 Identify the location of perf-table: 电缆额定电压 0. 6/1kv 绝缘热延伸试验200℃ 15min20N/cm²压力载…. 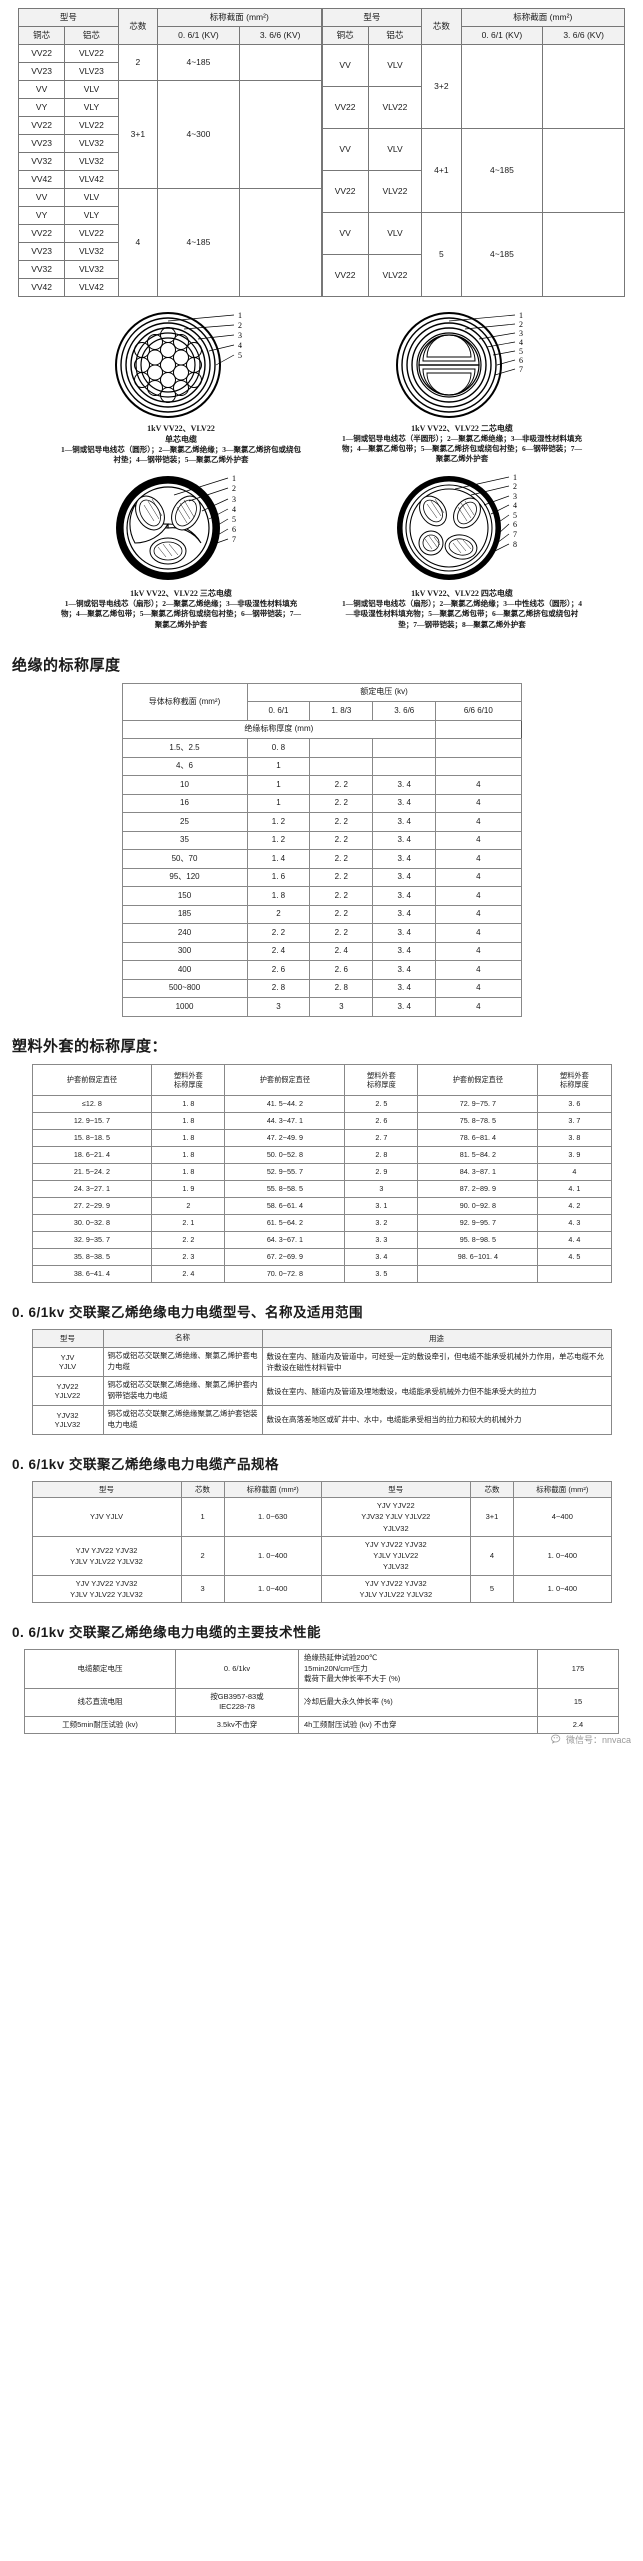
(321, 1692).